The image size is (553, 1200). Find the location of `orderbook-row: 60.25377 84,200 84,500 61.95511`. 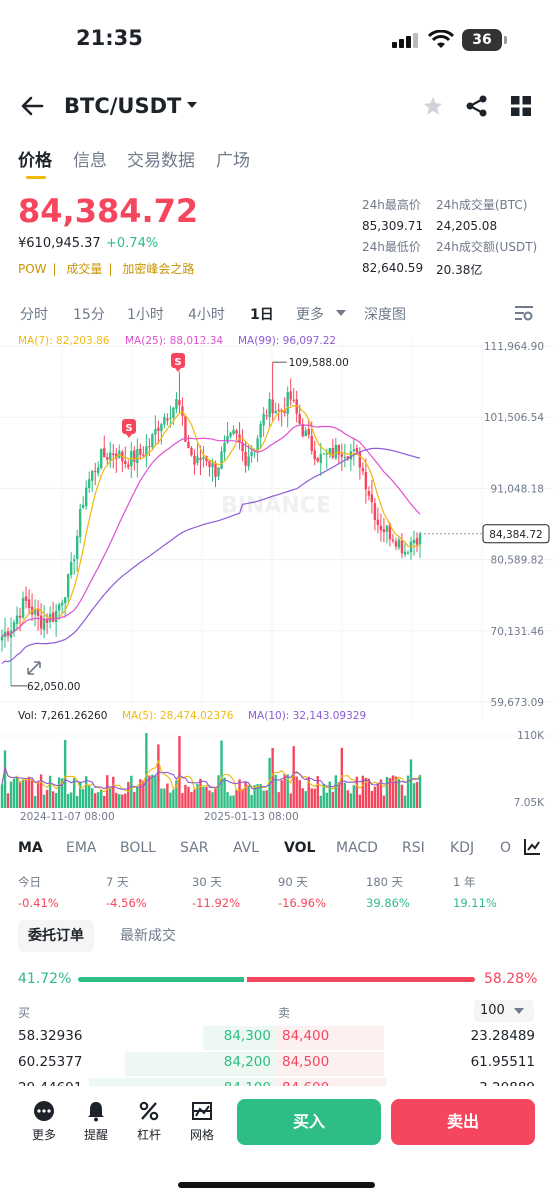

orderbook-row: 60.25377 84,200 84,500 61.95511 is located at coordinates (276, 1063).